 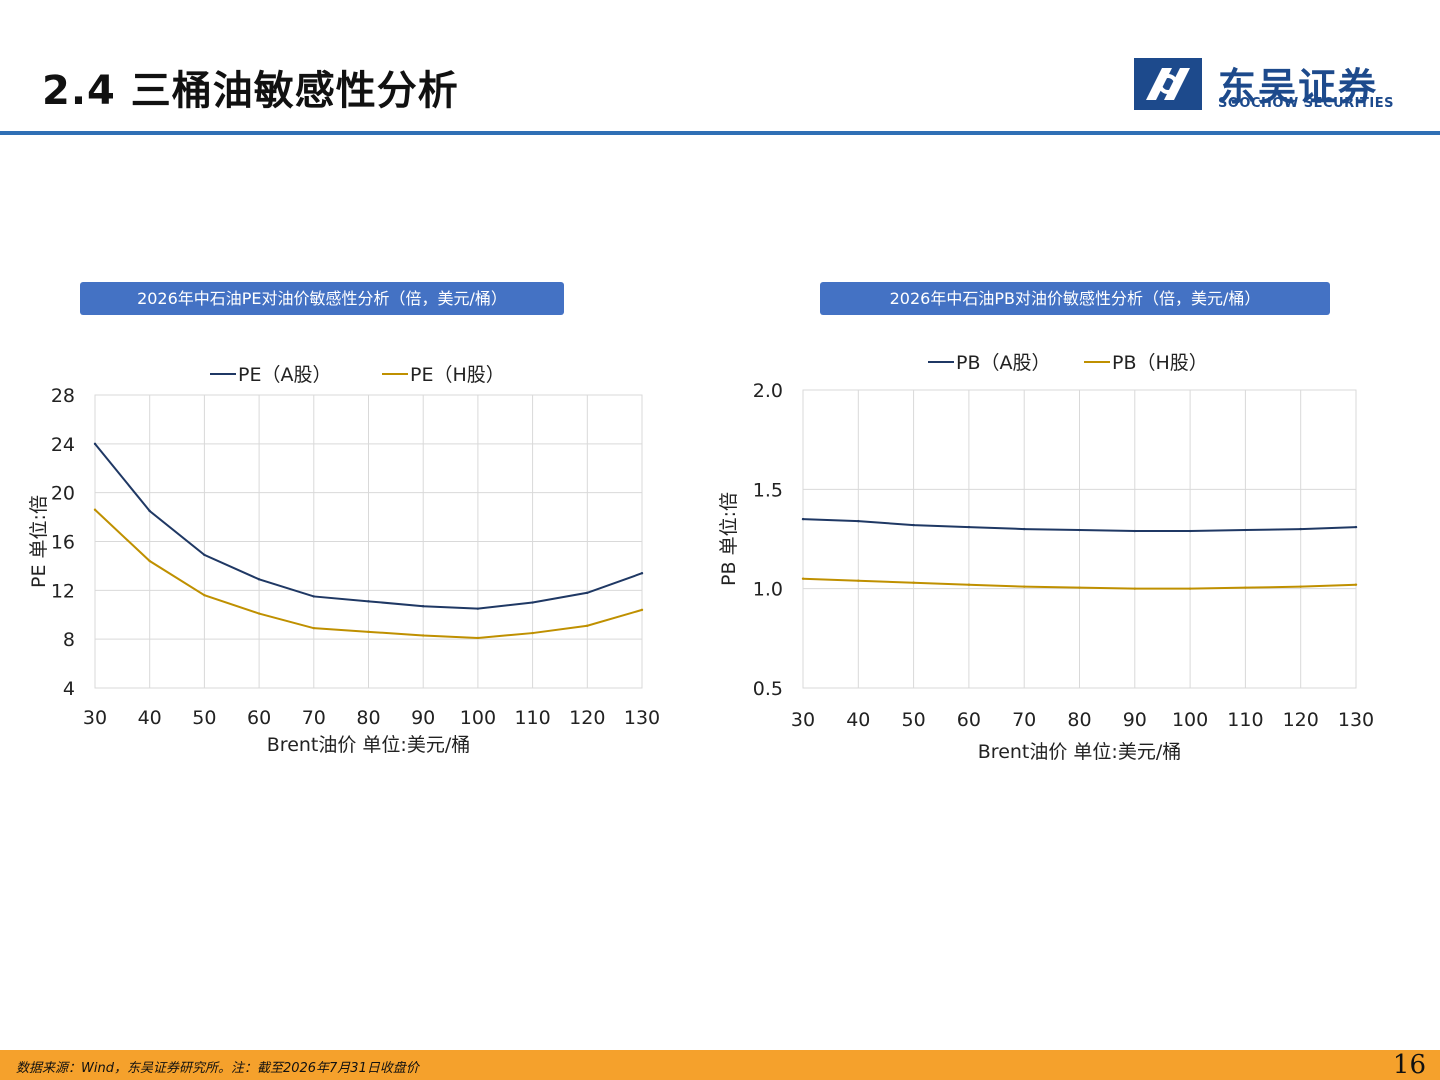 What do you see at coordinates (423, 718) in the screenshot?
I see `pe-x-tick-label: 90` at bounding box center [423, 718].